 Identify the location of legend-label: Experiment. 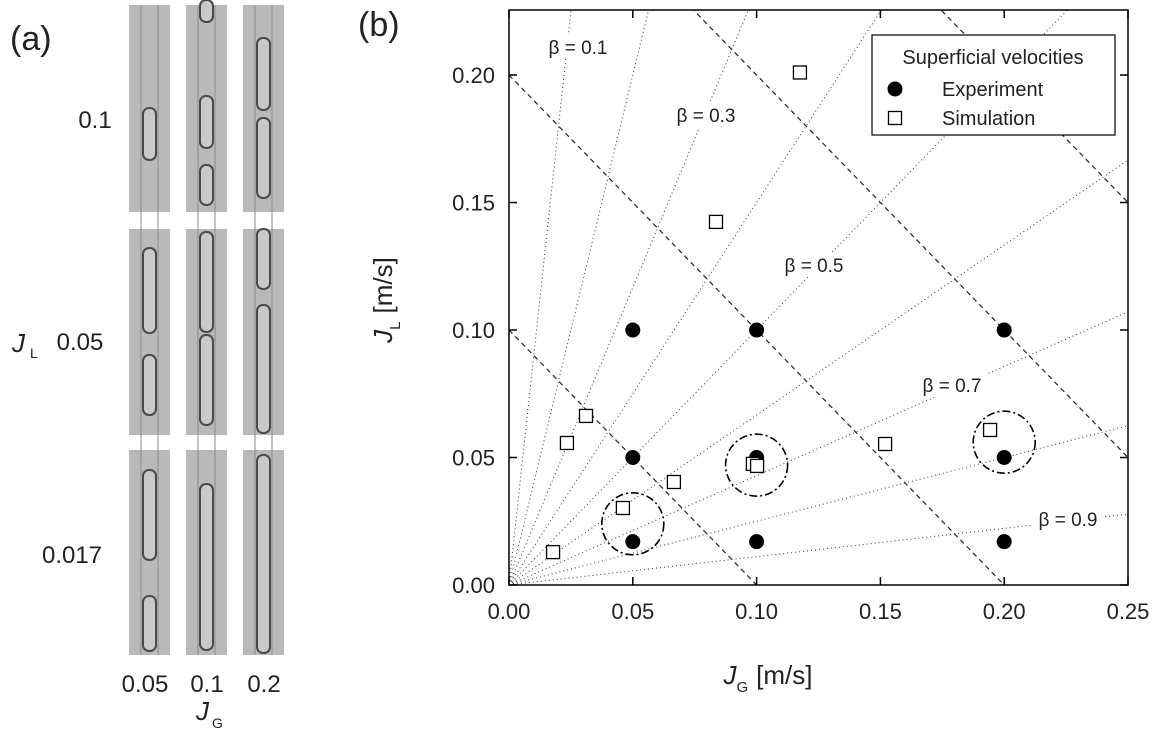
(993, 90).